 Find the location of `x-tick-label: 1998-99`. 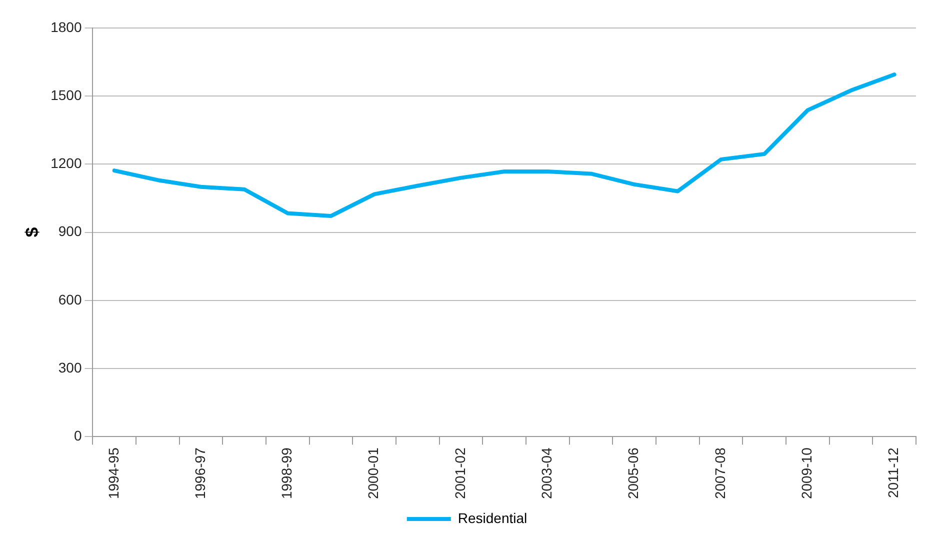

x-tick-label: 1998-99 is located at coordinates (286, 473).